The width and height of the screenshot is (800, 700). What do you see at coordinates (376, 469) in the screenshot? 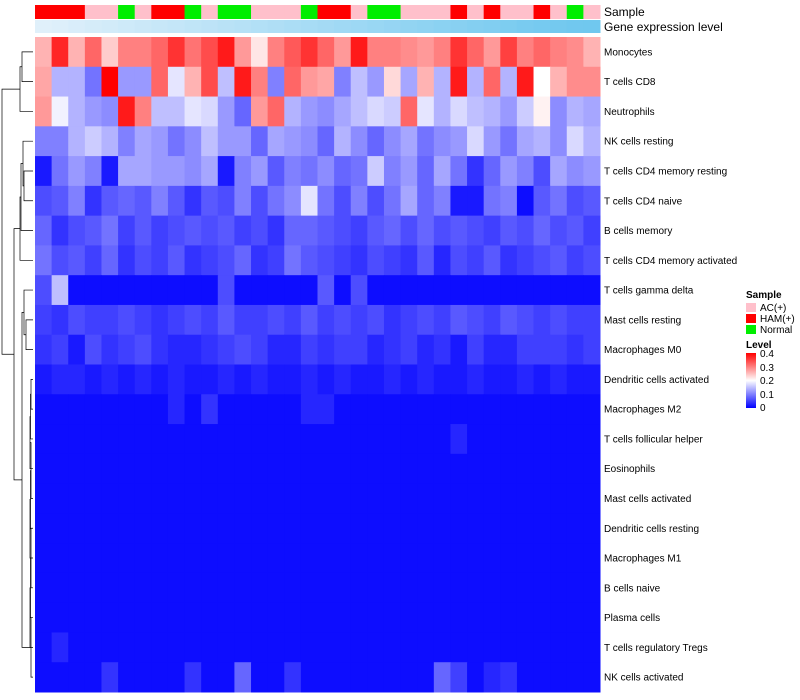
I see `cell-r14-c20` at bounding box center [376, 469].